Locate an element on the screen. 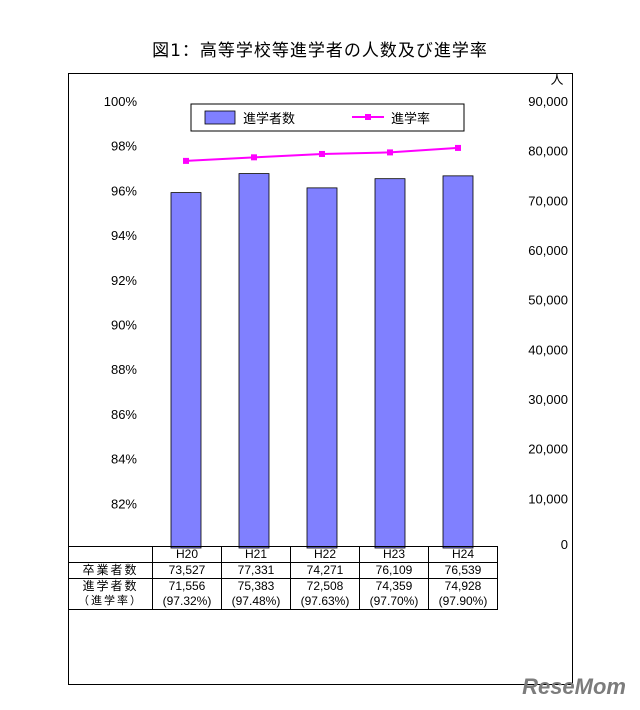 The width and height of the screenshot is (640, 710). enrolled-rate: (97.48%) is located at coordinates (256, 601).